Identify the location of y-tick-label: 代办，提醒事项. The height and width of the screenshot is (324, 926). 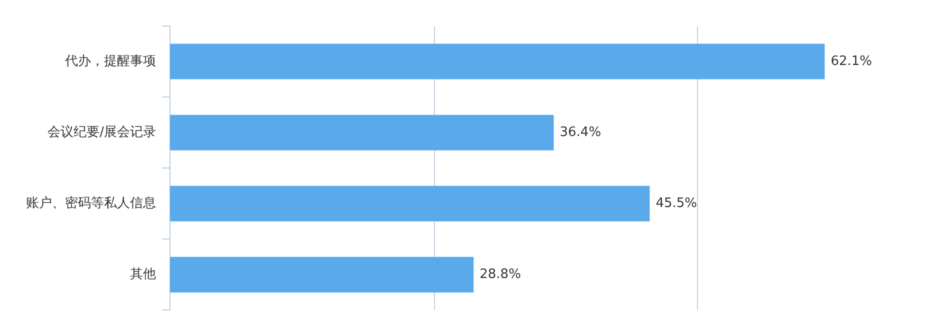
(110, 61).